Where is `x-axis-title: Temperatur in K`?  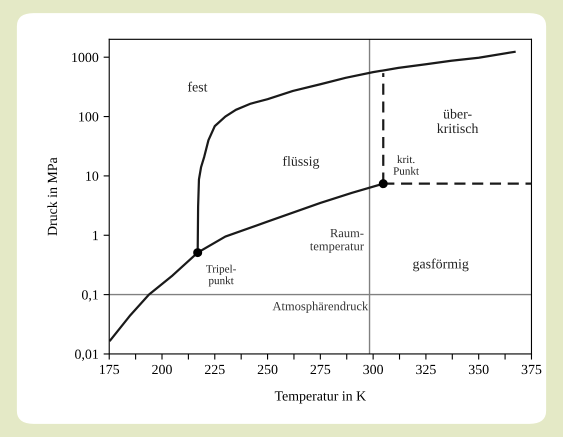
x-axis-title: Temperatur in K is located at coordinates (320, 397).